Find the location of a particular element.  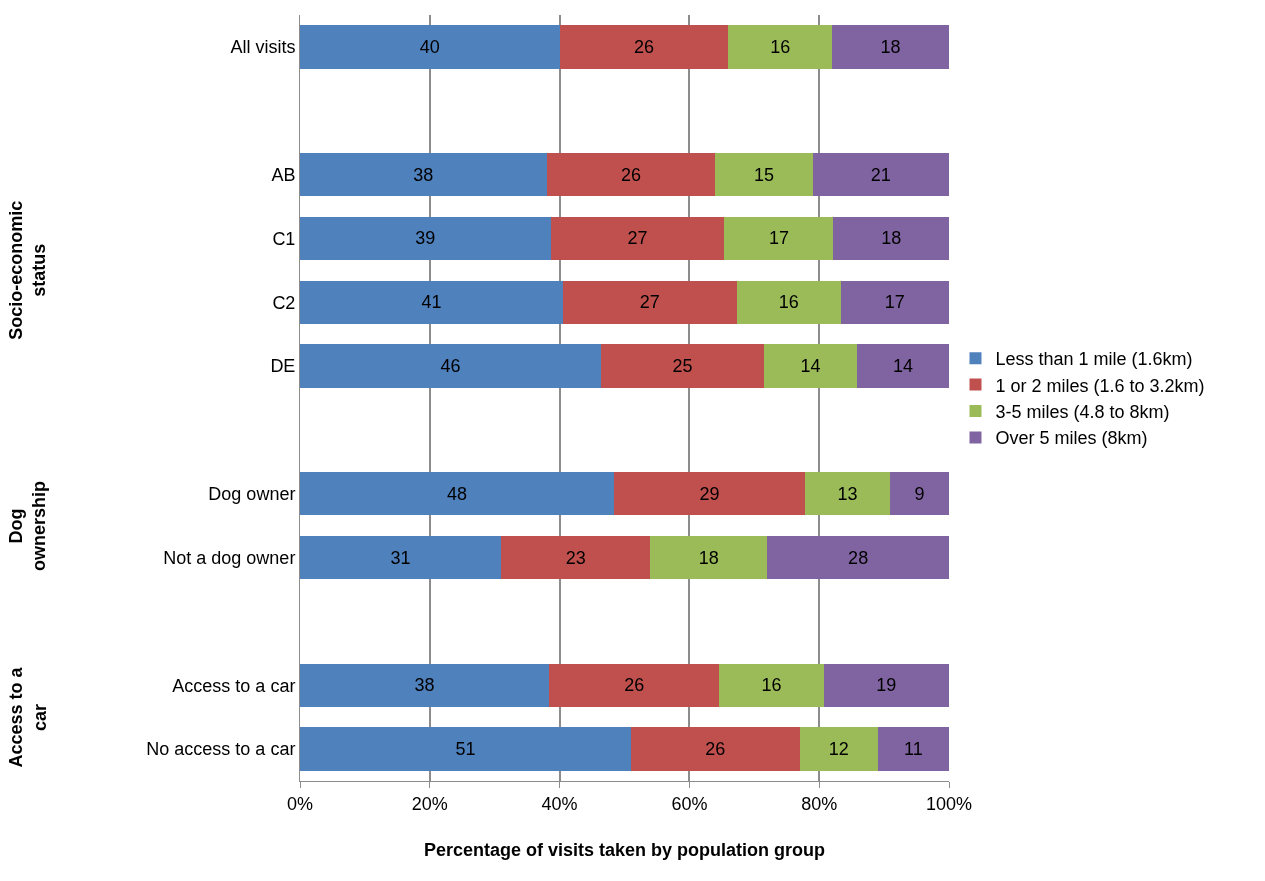

x-tick-label: 20% is located at coordinates (429, 803).